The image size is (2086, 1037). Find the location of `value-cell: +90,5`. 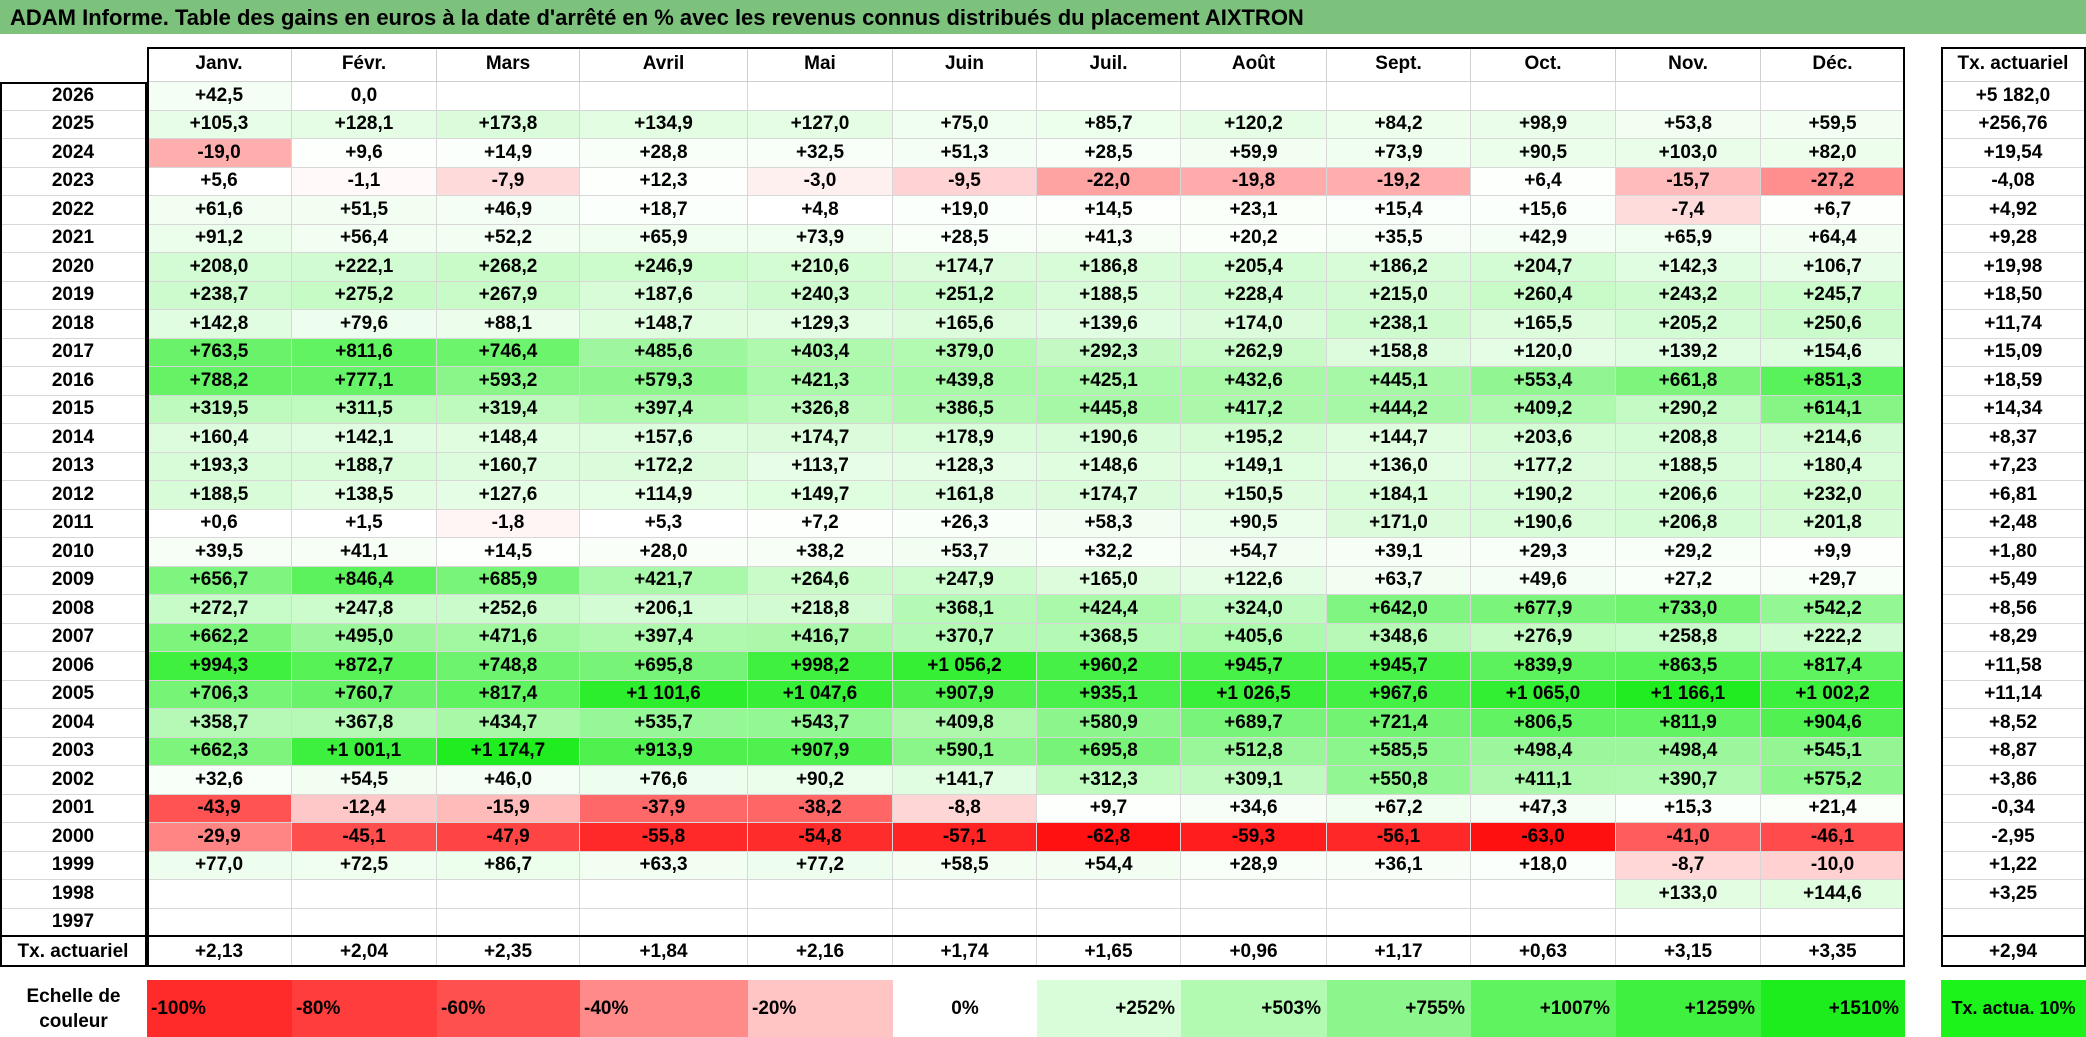

value-cell: +90,5 is located at coordinates (1254, 523).